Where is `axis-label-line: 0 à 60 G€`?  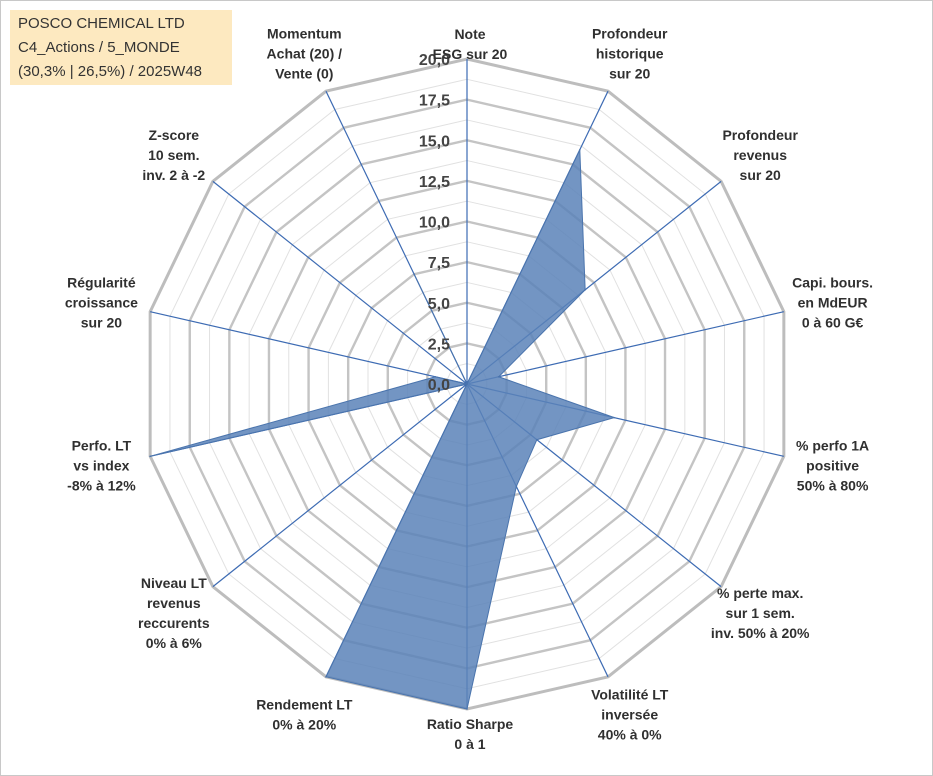 axis-label-line: 0 à 60 G€ is located at coordinates (833, 322).